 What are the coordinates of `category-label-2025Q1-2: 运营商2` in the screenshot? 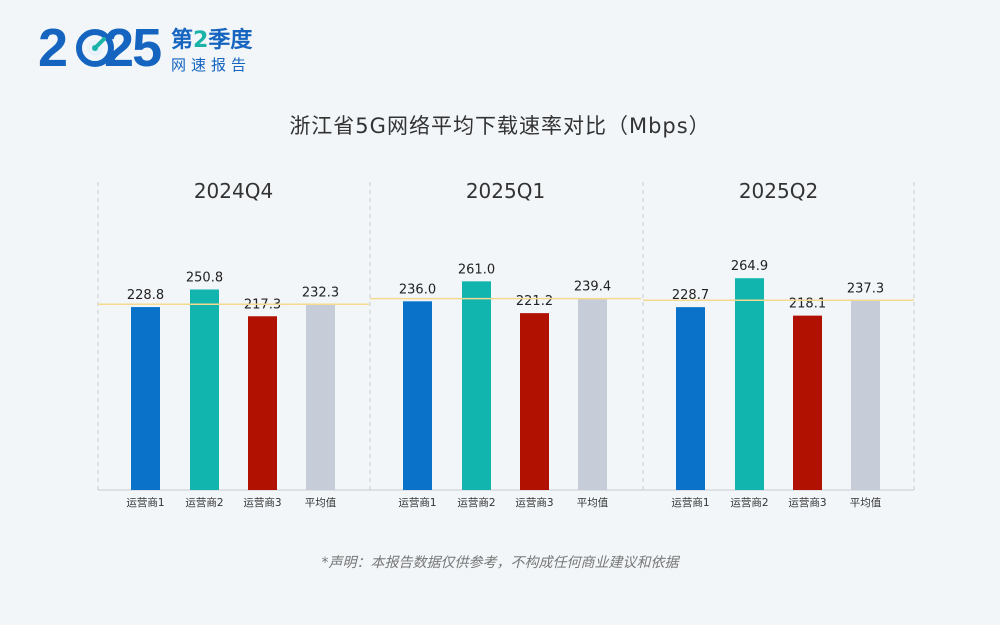 It's located at (476, 502).